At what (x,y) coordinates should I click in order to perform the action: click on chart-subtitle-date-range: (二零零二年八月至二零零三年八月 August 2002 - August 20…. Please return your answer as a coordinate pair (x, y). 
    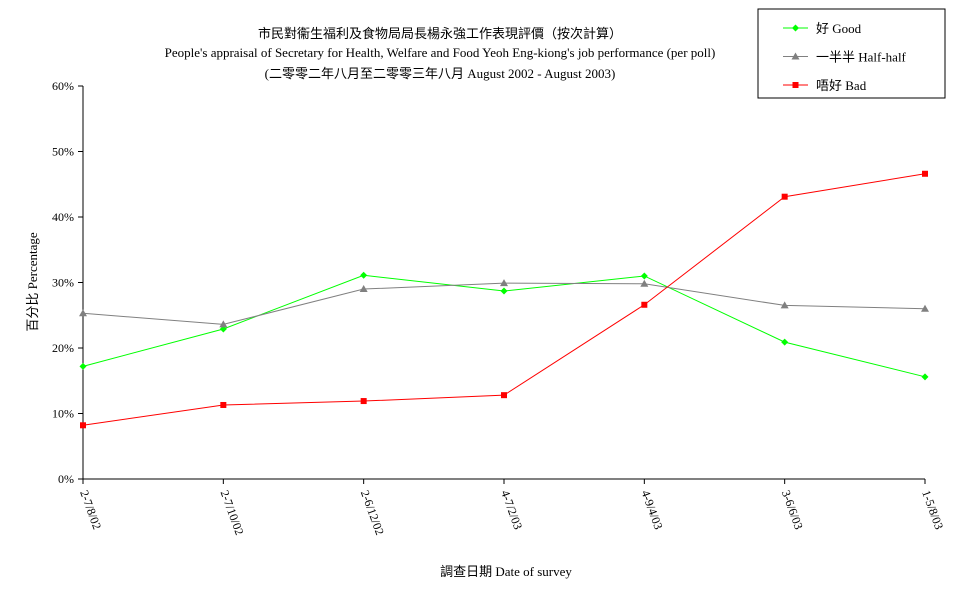
    Looking at the image, I should click on (440, 73).